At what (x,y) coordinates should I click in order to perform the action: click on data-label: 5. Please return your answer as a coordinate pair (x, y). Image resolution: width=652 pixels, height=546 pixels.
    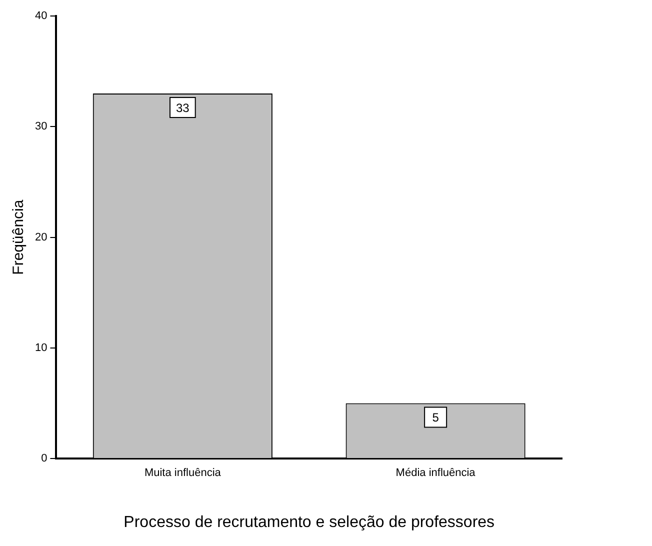
    Looking at the image, I should click on (436, 417).